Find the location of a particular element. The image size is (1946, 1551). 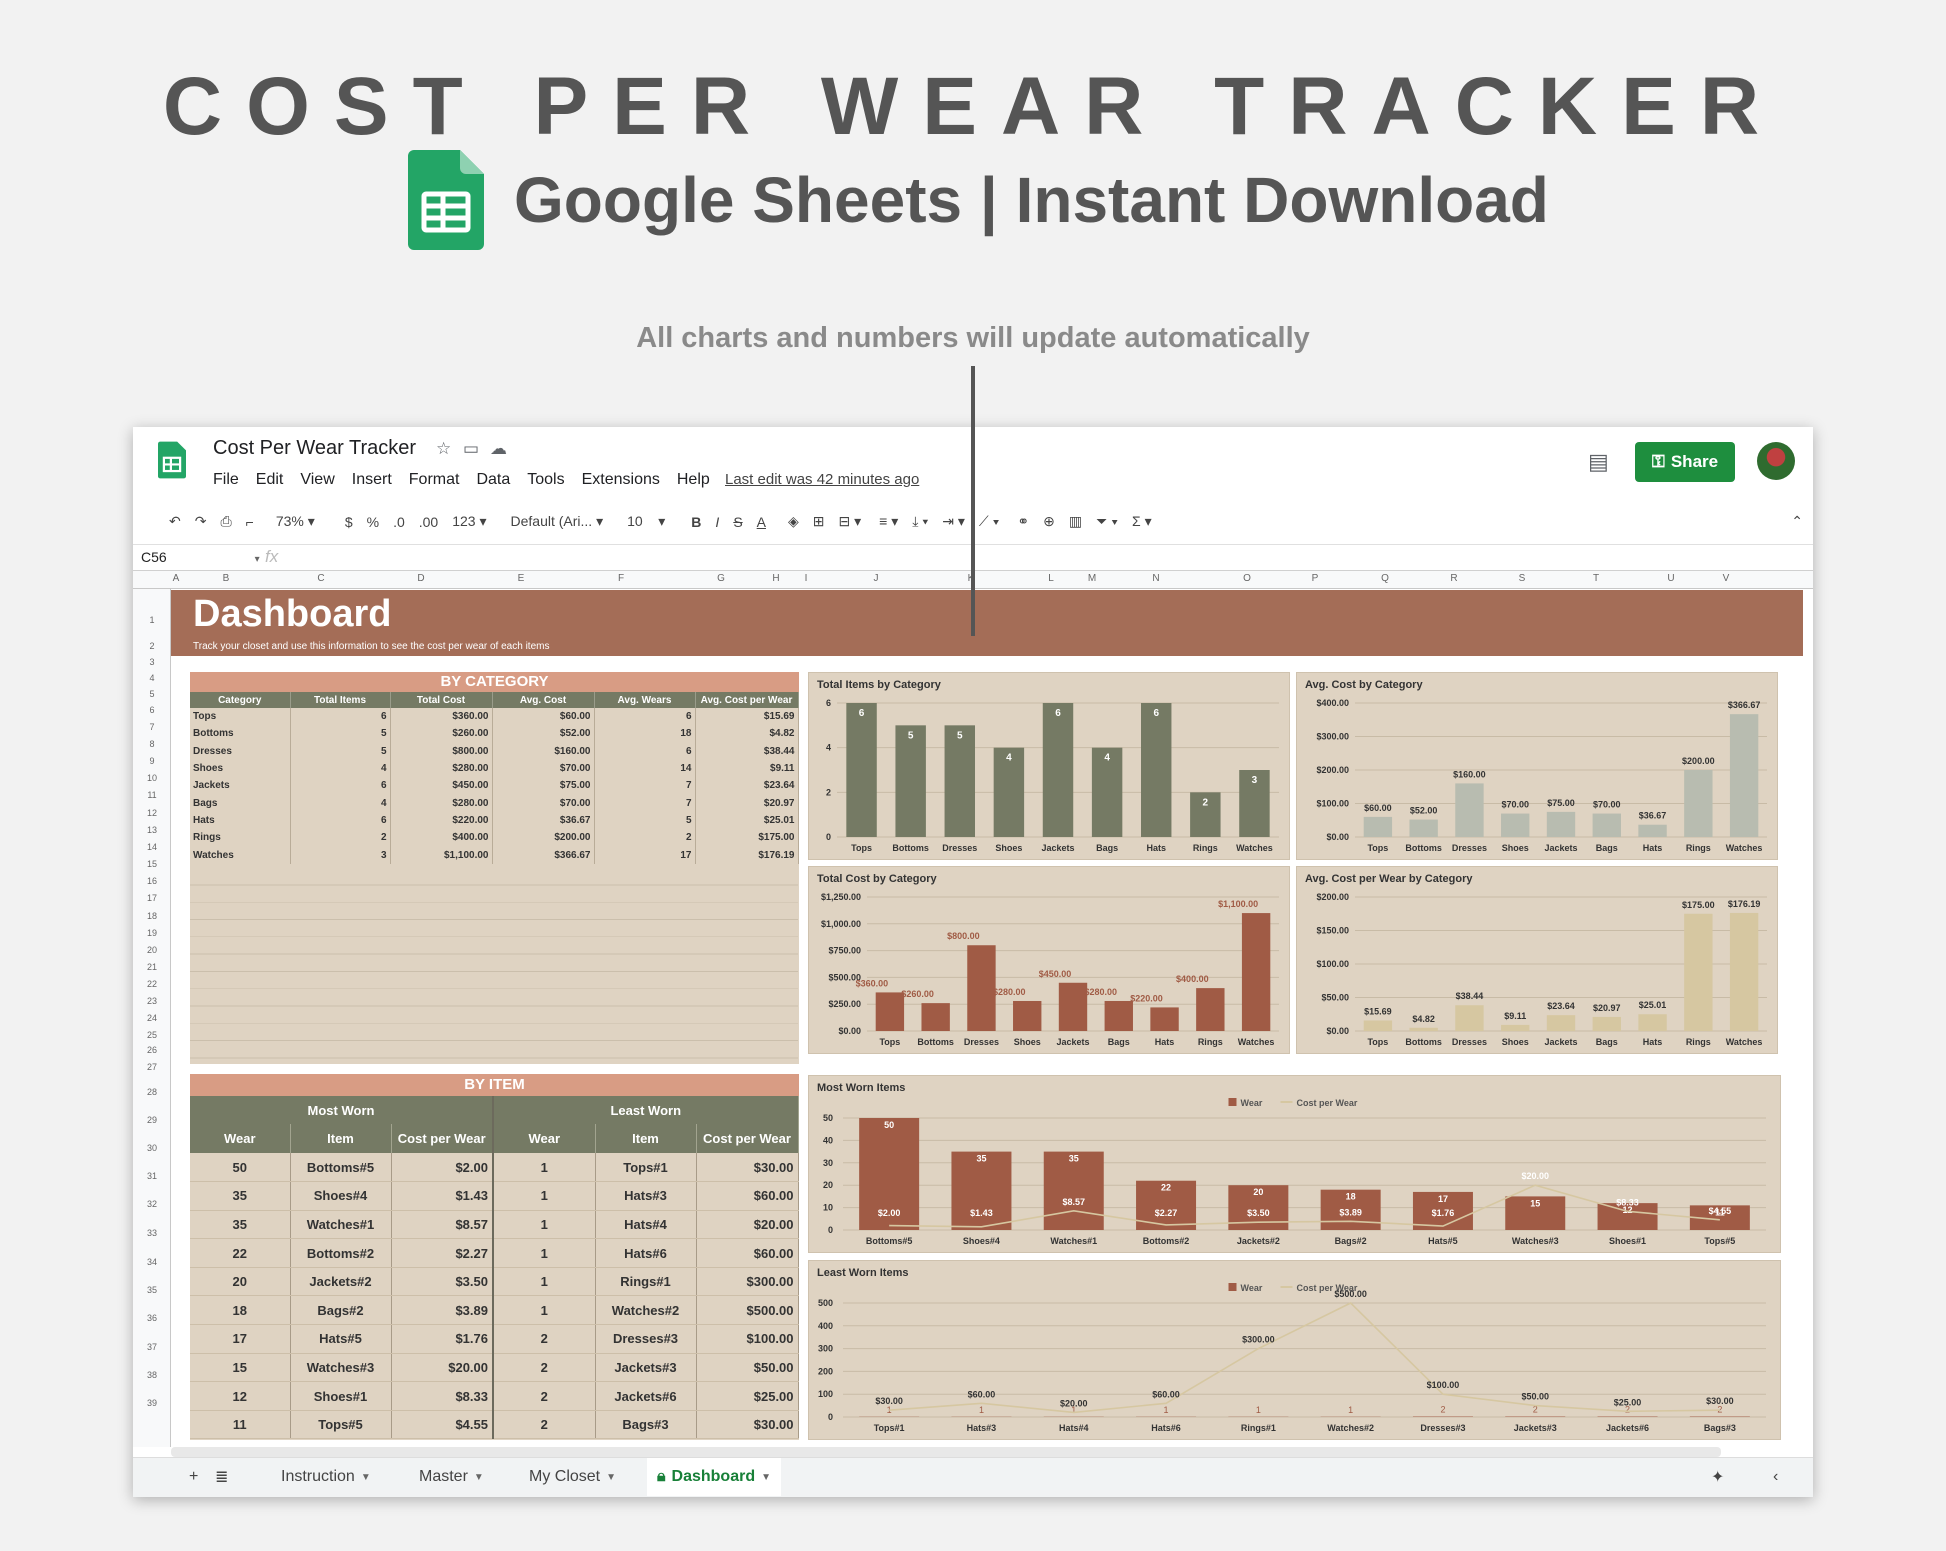

table-cell: $23.64 is located at coordinates (747, 786).